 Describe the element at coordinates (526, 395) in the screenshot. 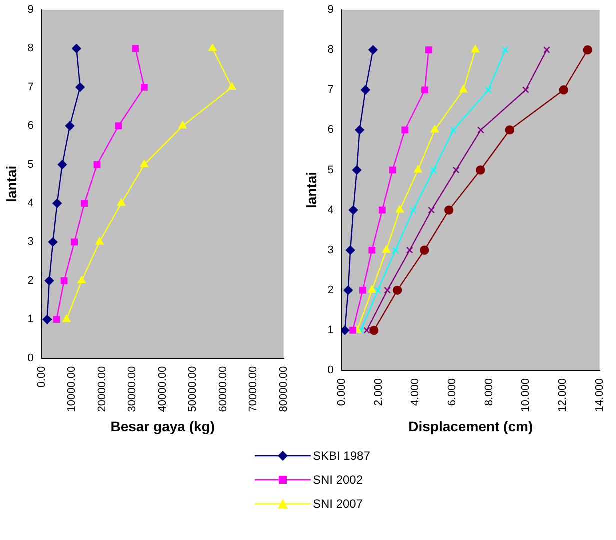

I see `x-tick-label: 10.000` at that location.